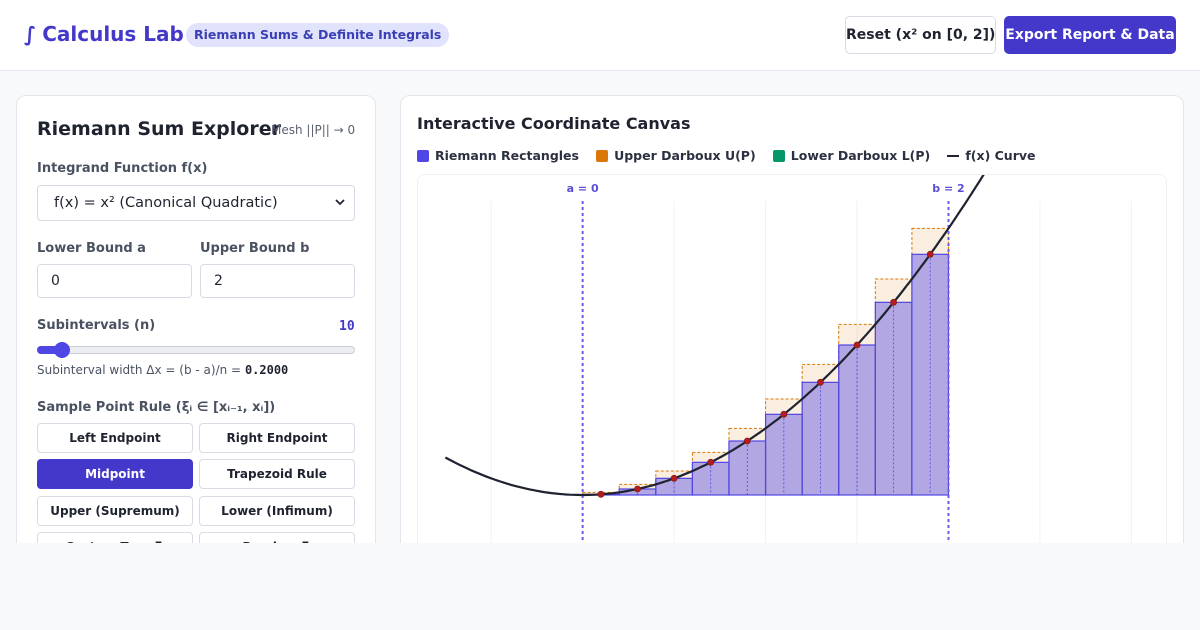 Image resolution: width=1200 pixels, height=630 pixels. Describe the element at coordinates (96, 325) in the screenshot. I see `subintervals-label: Subintervals (n)` at that location.